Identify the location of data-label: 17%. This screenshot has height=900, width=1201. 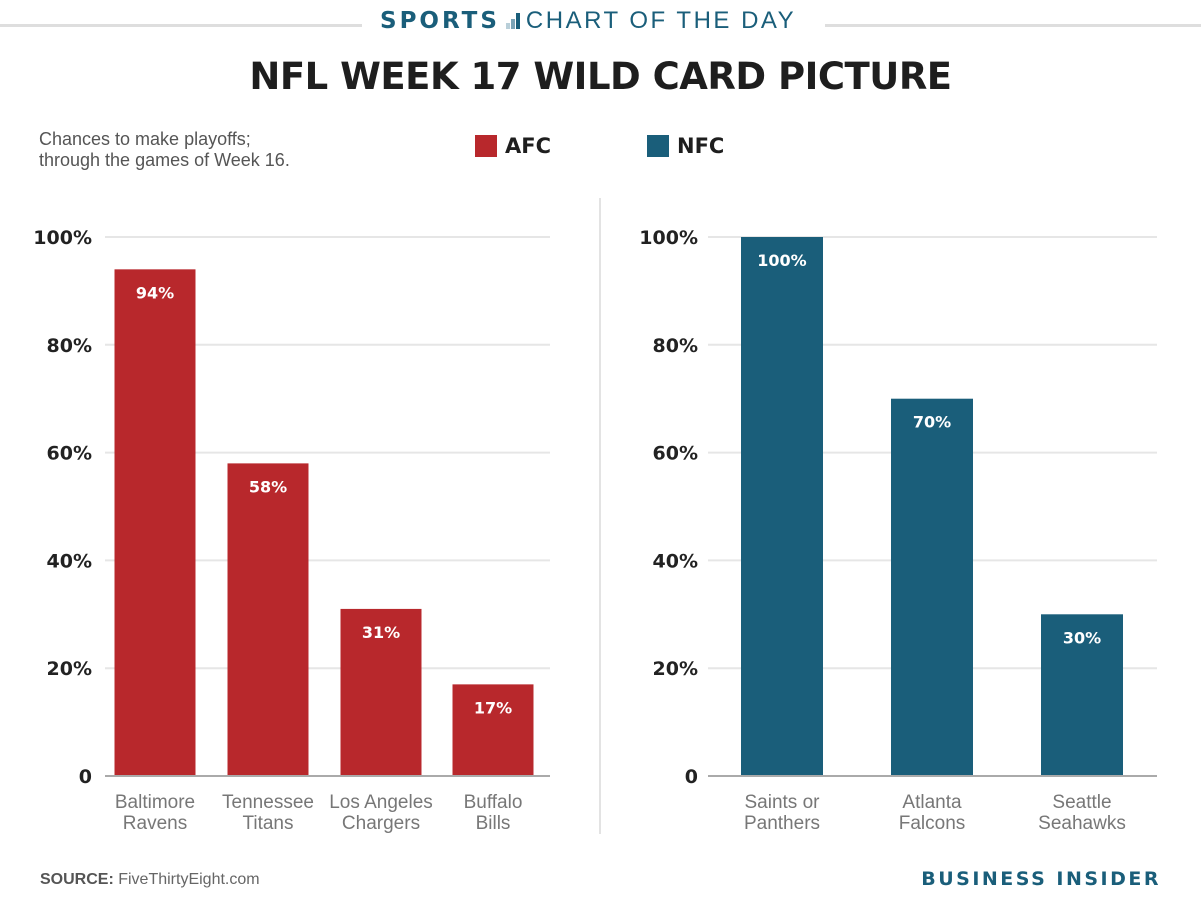
(493, 707).